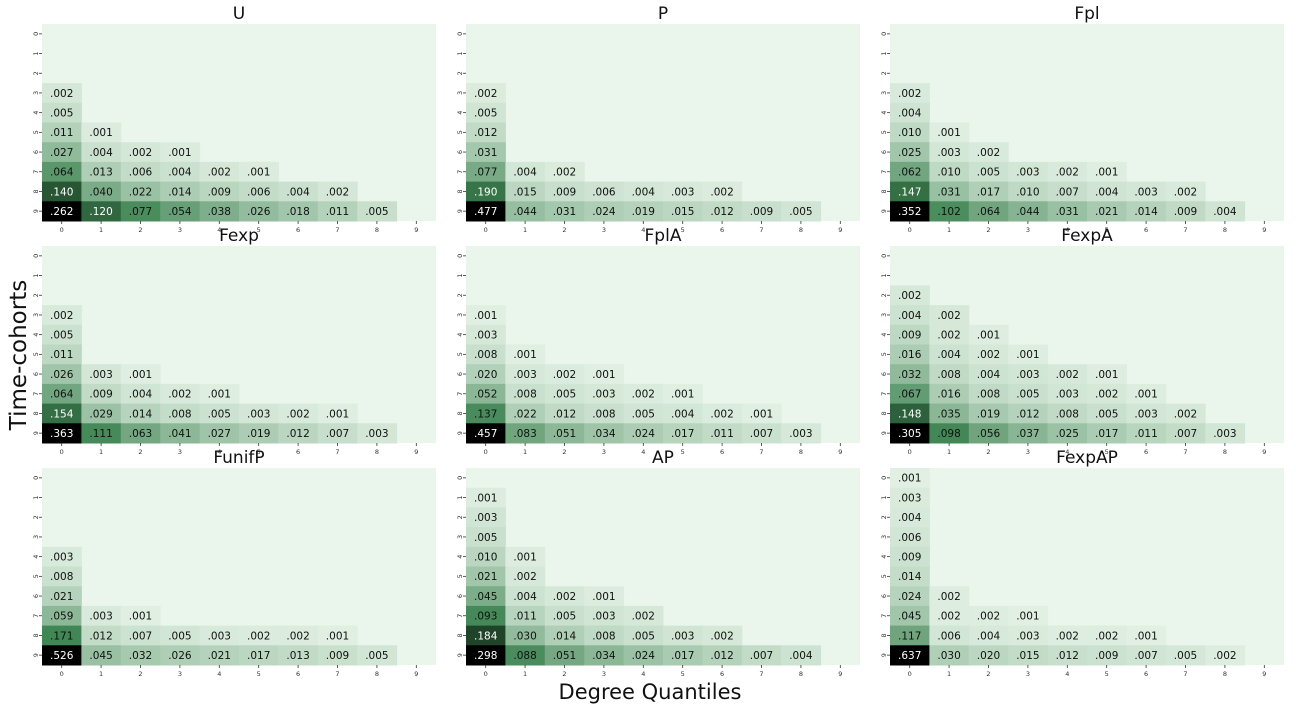 The height and width of the screenshot is (710, 1296). What do you see at coordinates (140, 434) in the screenshot?
I see `heatmap-cell-label: .063` at bounding box center [140, 434].